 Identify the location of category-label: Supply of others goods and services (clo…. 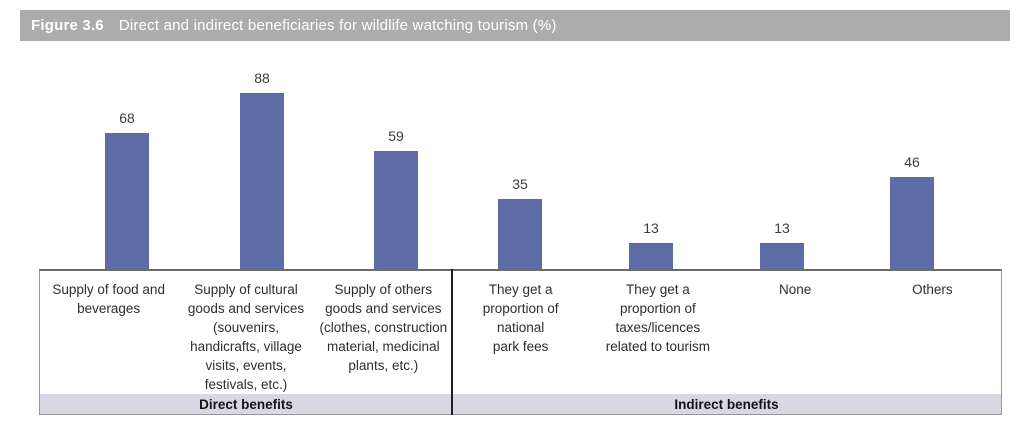
(383, 327).